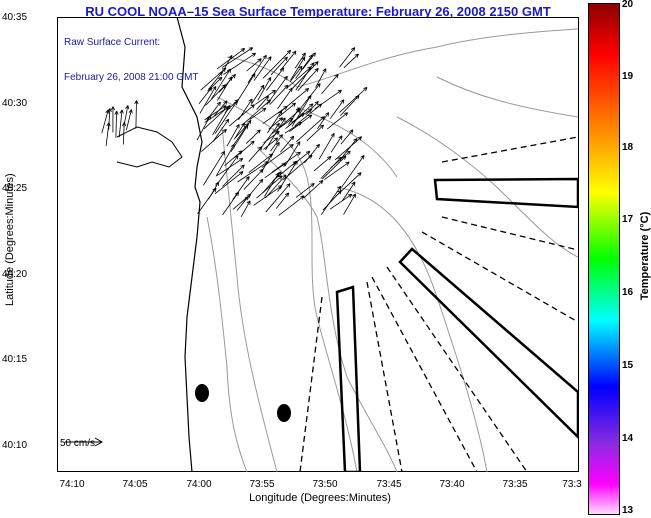  I want to click on y-tick: 40:15, so click(15, 359).